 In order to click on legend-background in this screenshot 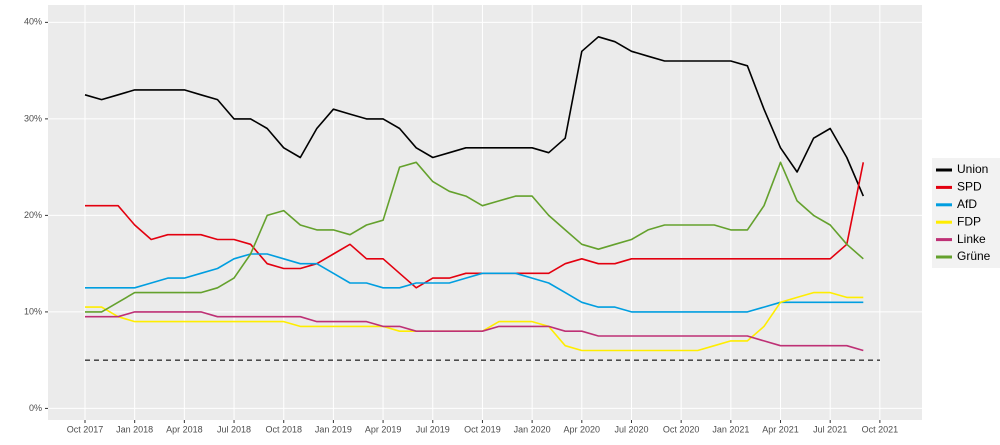, I will do `click(966, 213)`.